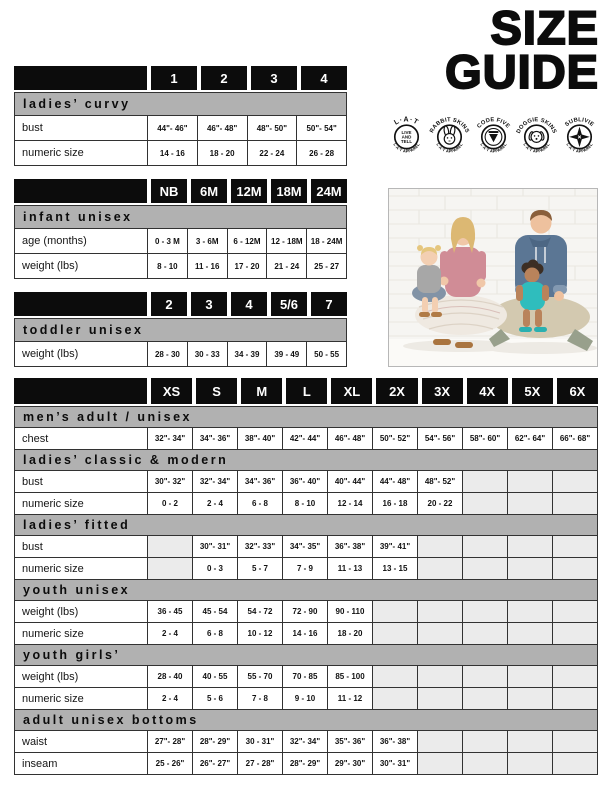 The height and width of the screenshot is (792, 612). I want to click on table-cell: 40 - 55, so click(215, 676).